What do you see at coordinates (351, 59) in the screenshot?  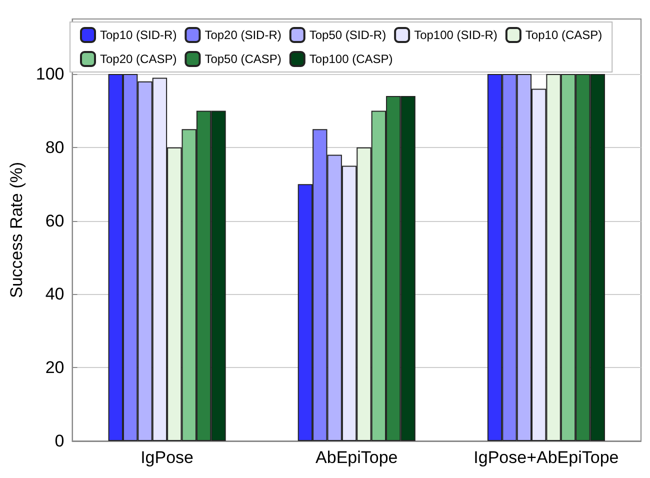 I see `legend-label: Top100 (CASP)` at bounding box center [351, 59].